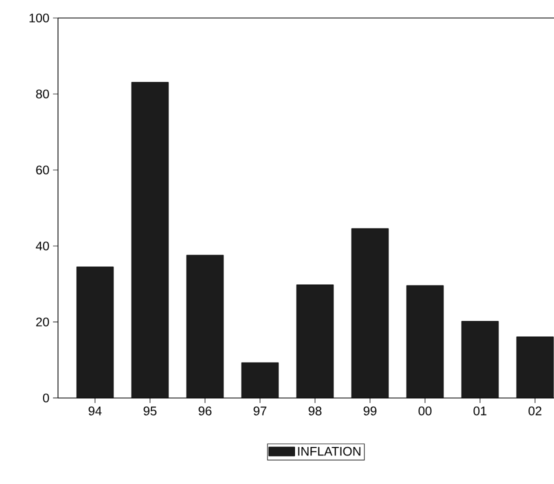 The width and height of the screenshot is (554, 484). I want to click on x-tick-label: 00, so click(425, 411).